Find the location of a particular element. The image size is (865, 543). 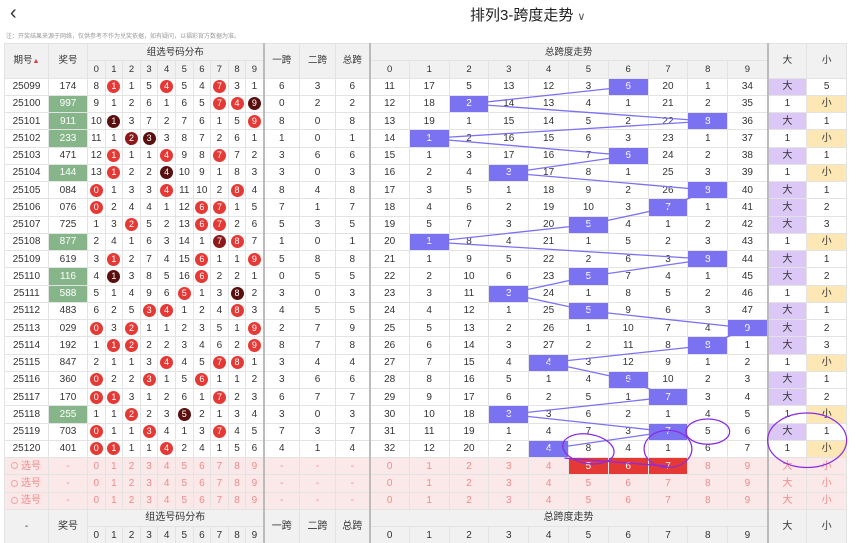

number-ball: 7 is located at coordinates (219, 104).